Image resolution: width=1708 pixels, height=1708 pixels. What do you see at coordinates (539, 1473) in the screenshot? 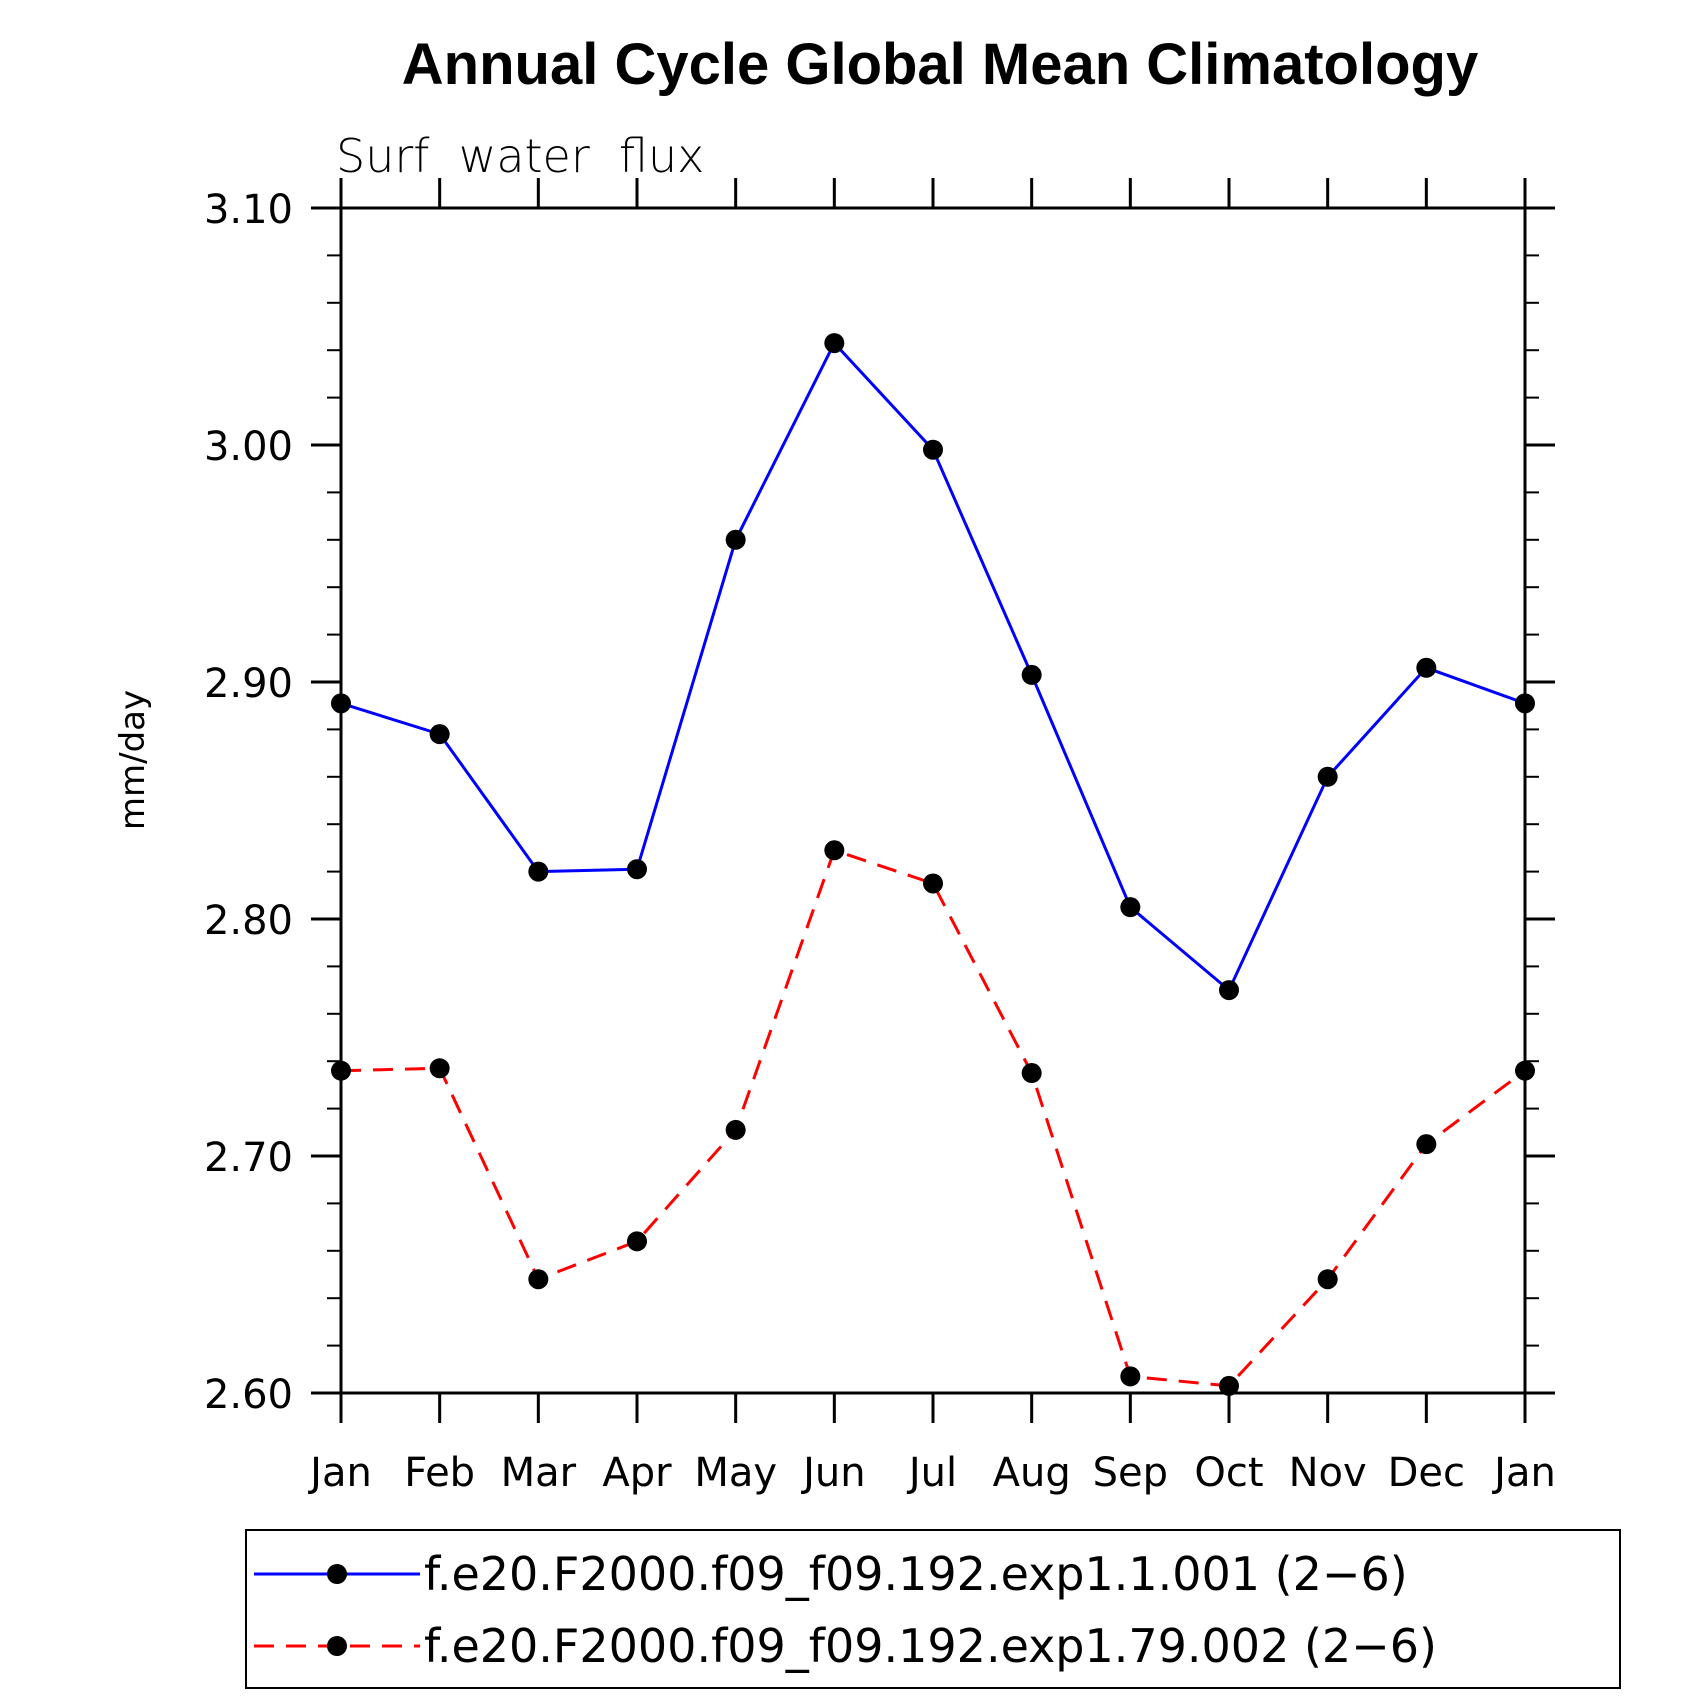
I see `x-tick-label: Mar` at bounding box center [539, 1473].